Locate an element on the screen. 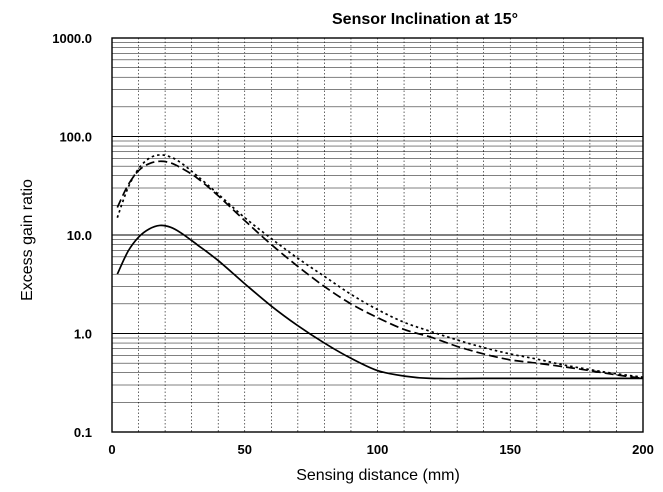  x-tick-labels: 0 50 100 150 200 is located at coordinates (380, 449).